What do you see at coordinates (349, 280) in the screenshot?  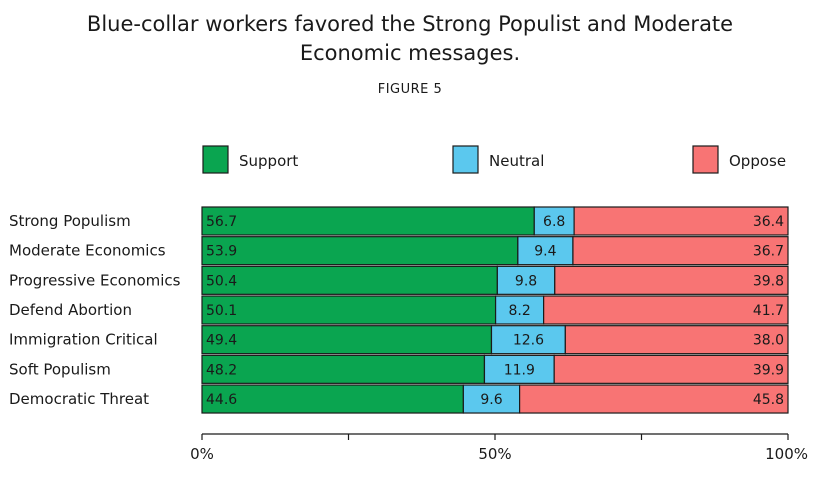 I see `bar-progressive-economics-support` at bounding box center [349, 280].